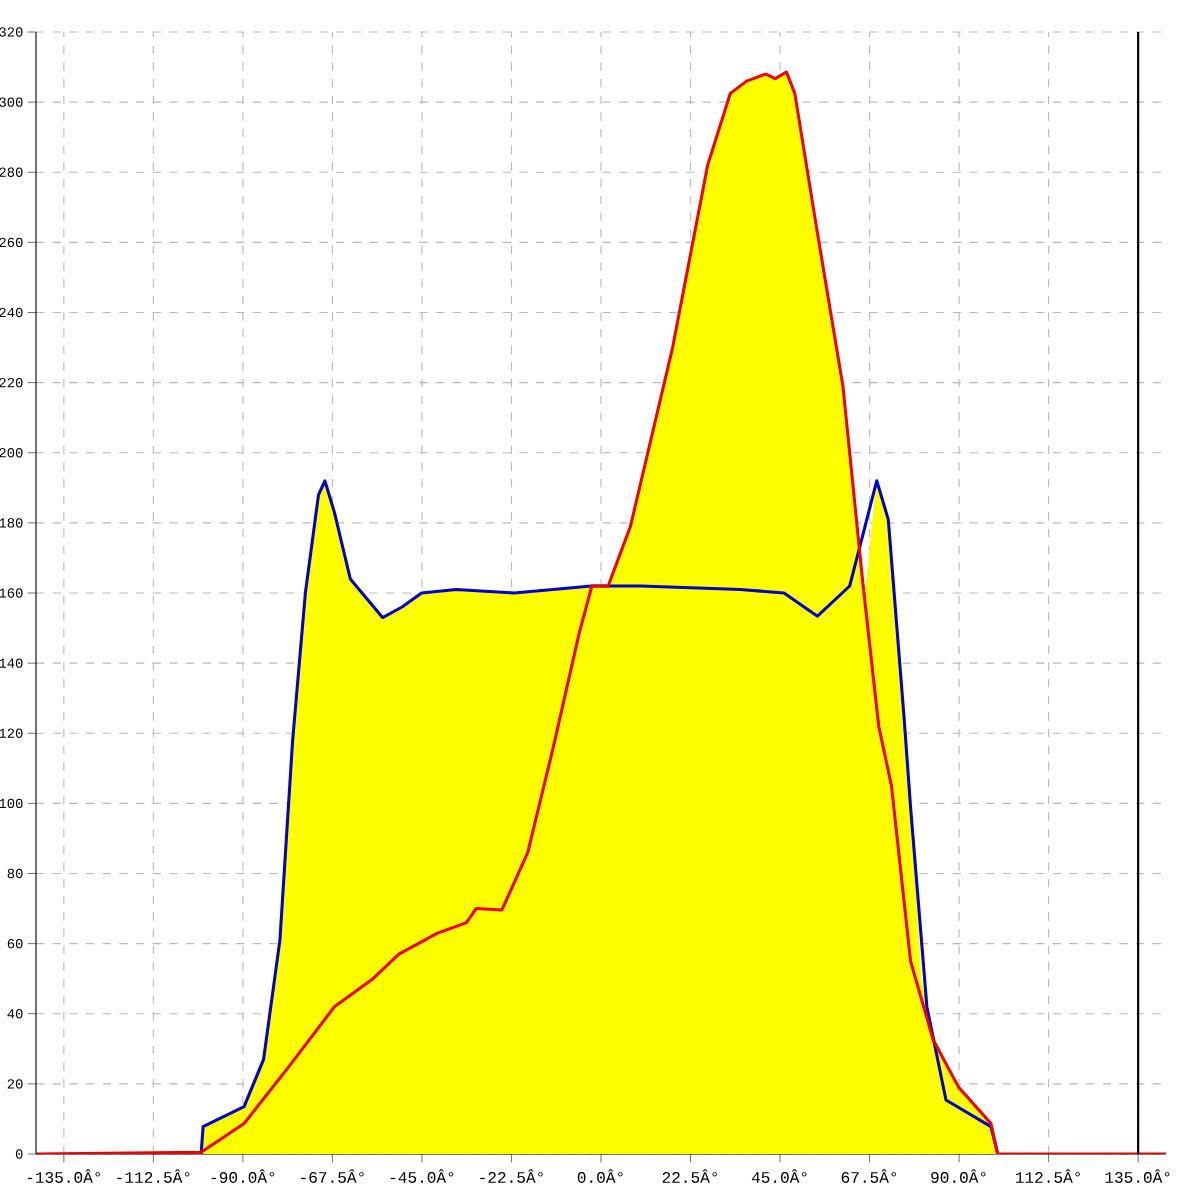 This screenshot has width=1200, height=1200. Describe the element at coordinates (1137, 1176) in the screenshot. I see `x-tick-label: 135.0Â°` at that location.